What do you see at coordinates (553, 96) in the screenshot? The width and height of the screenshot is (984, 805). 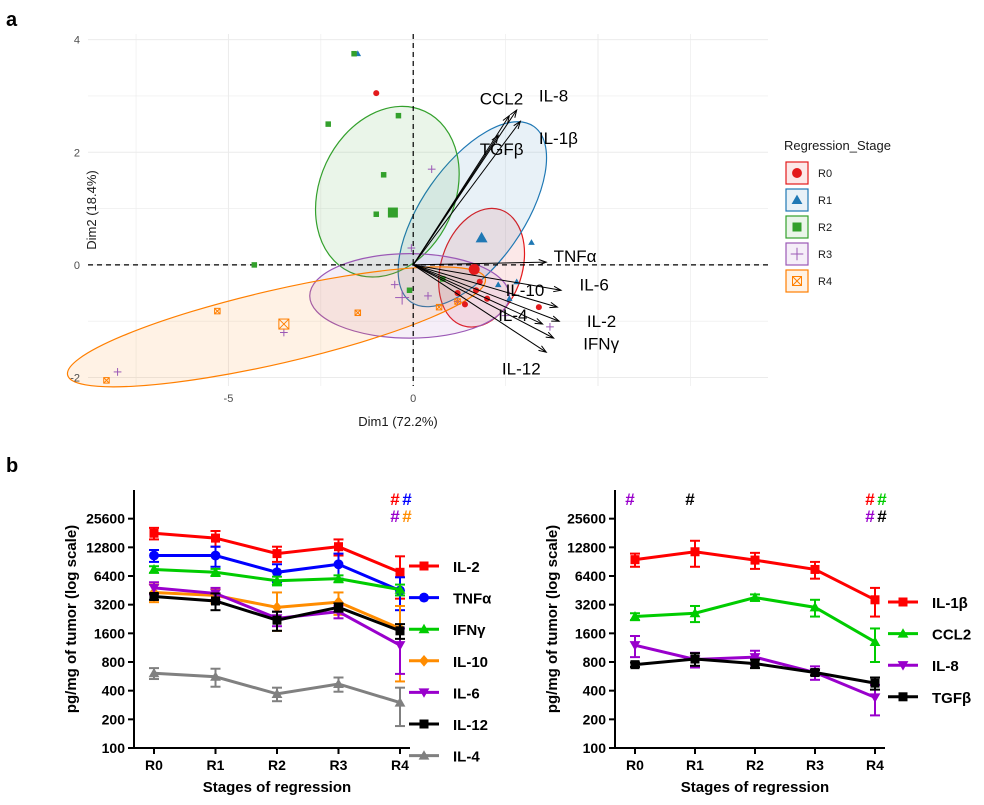 I see `loading-label-il-8: IL-8` at bounding box center [553, 96].